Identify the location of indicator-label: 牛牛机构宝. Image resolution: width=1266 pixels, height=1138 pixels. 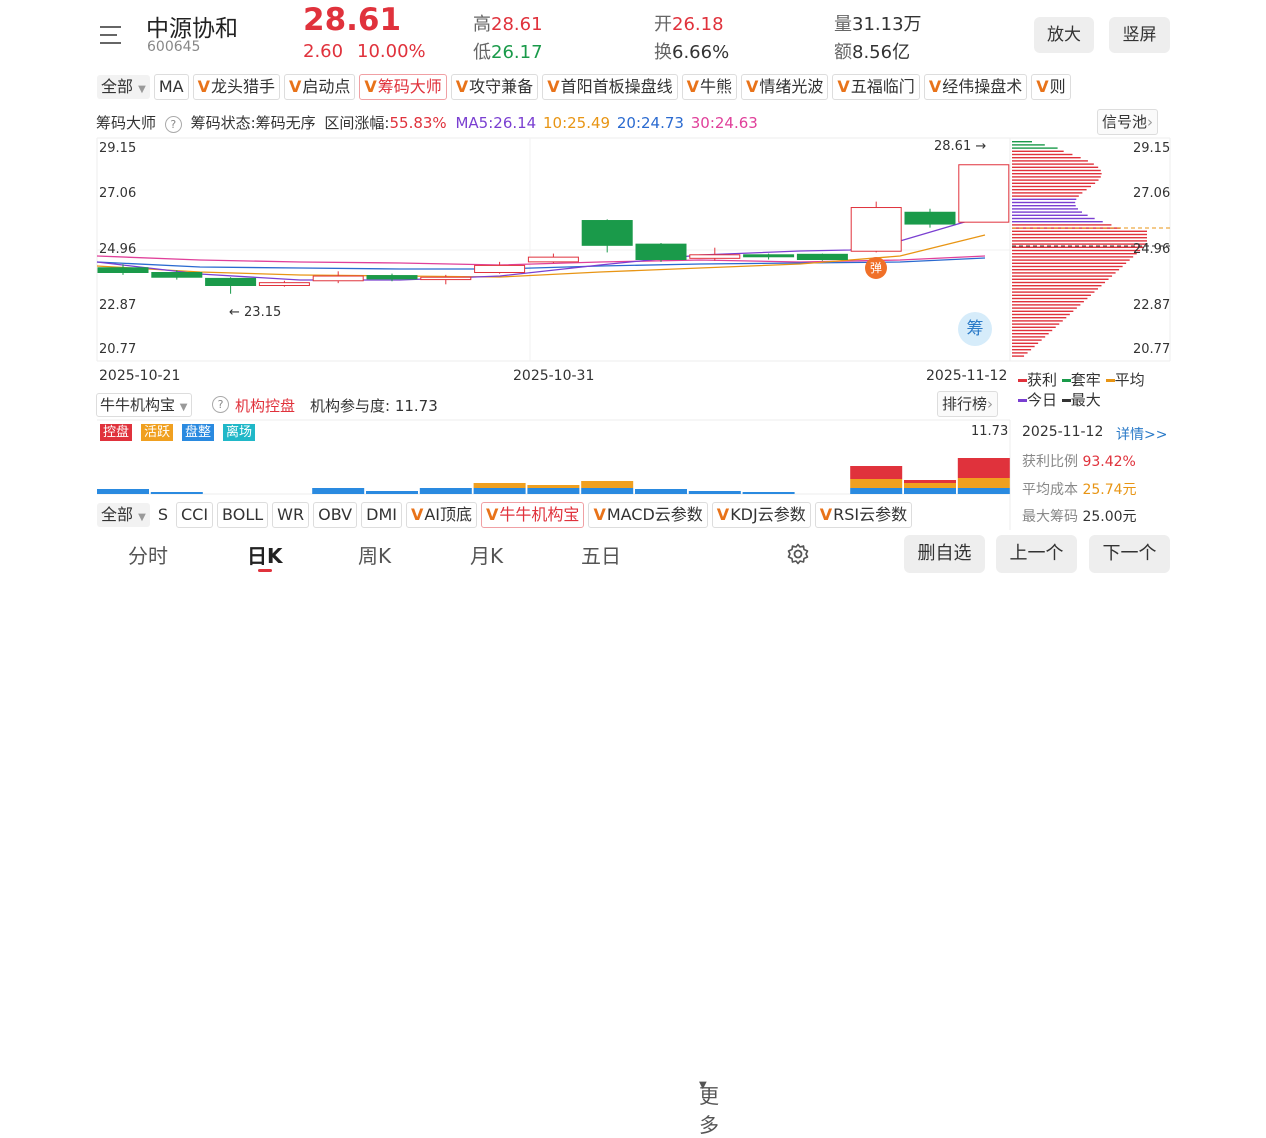
(539, 514).